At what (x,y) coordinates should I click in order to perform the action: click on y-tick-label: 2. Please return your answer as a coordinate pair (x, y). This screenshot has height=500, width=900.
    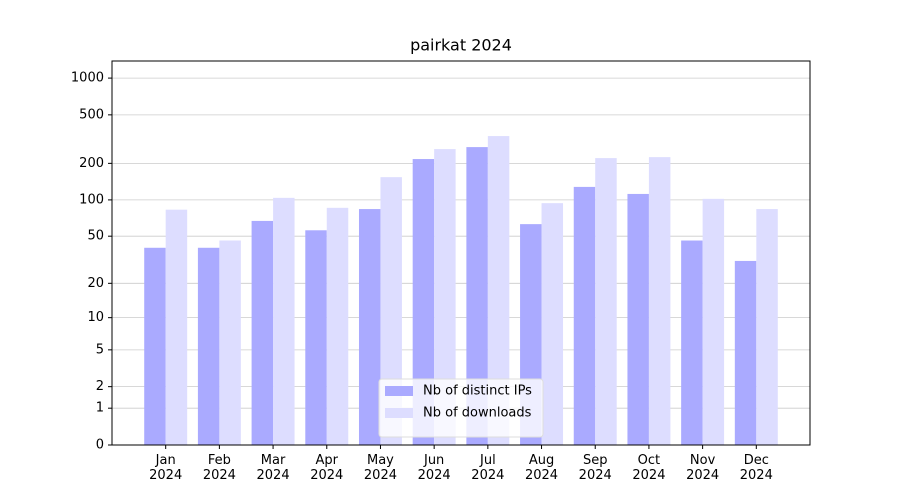
    Looking at the image, I should click on (100, 386).